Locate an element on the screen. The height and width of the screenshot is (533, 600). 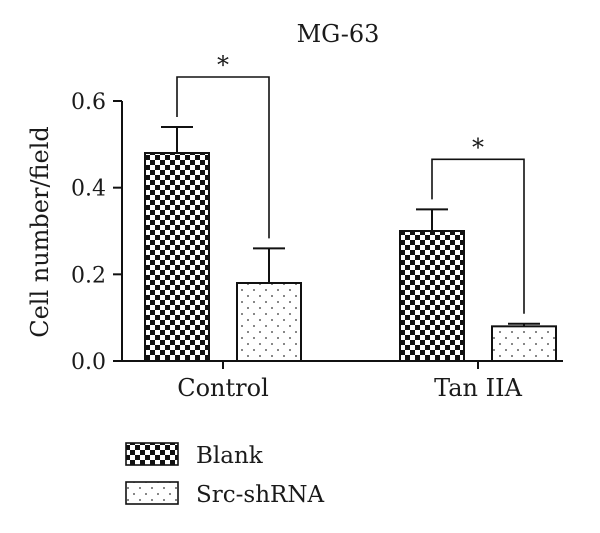
y-tick-label: 0.6 is located at coordinates (88, 102).